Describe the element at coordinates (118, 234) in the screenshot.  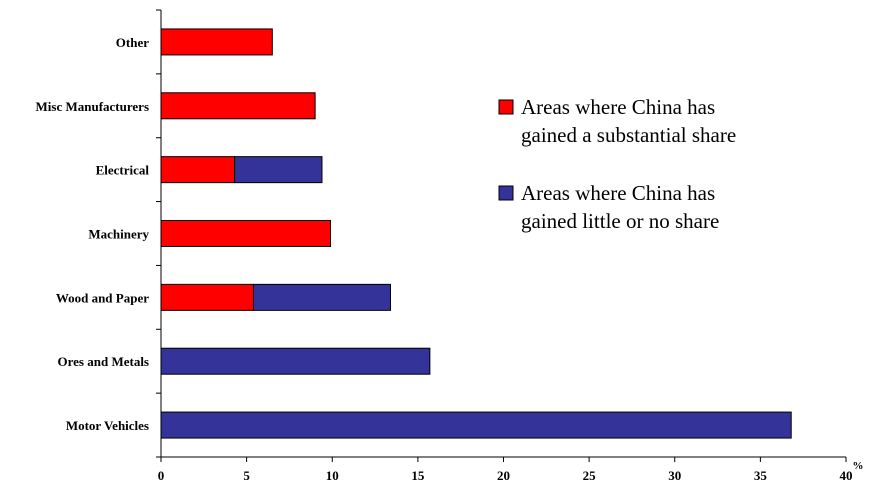
I see `category-label-machinery: Machinery` at that location.